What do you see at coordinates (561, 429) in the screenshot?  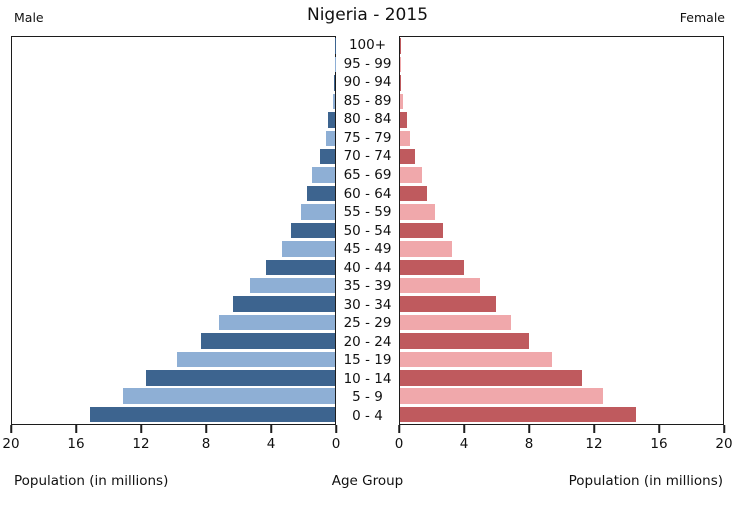 I see `female-x-axis-ticks` at bounding box center [561, 429].